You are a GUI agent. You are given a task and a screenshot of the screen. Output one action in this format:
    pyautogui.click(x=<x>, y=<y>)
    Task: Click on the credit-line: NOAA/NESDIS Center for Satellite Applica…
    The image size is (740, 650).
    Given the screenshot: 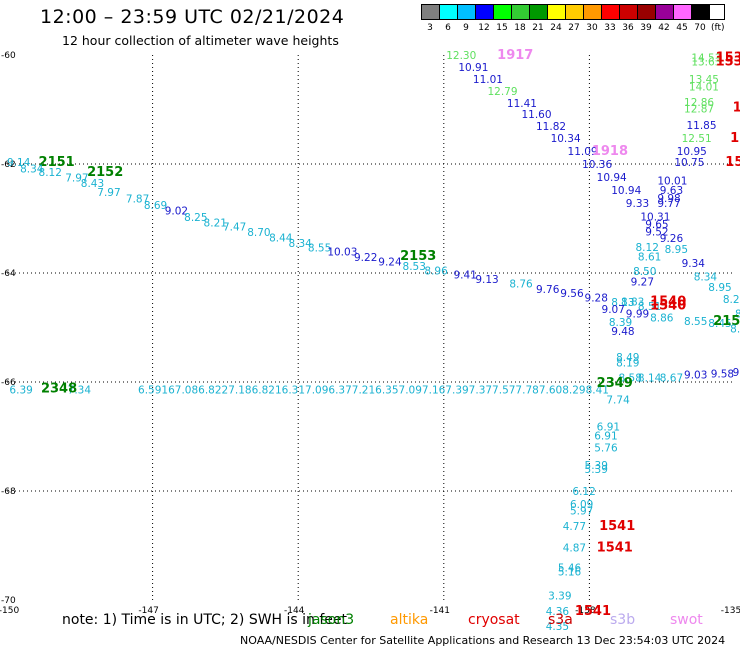 What is the action you would take?
    pyautogui.click(x=483, y=640)
    